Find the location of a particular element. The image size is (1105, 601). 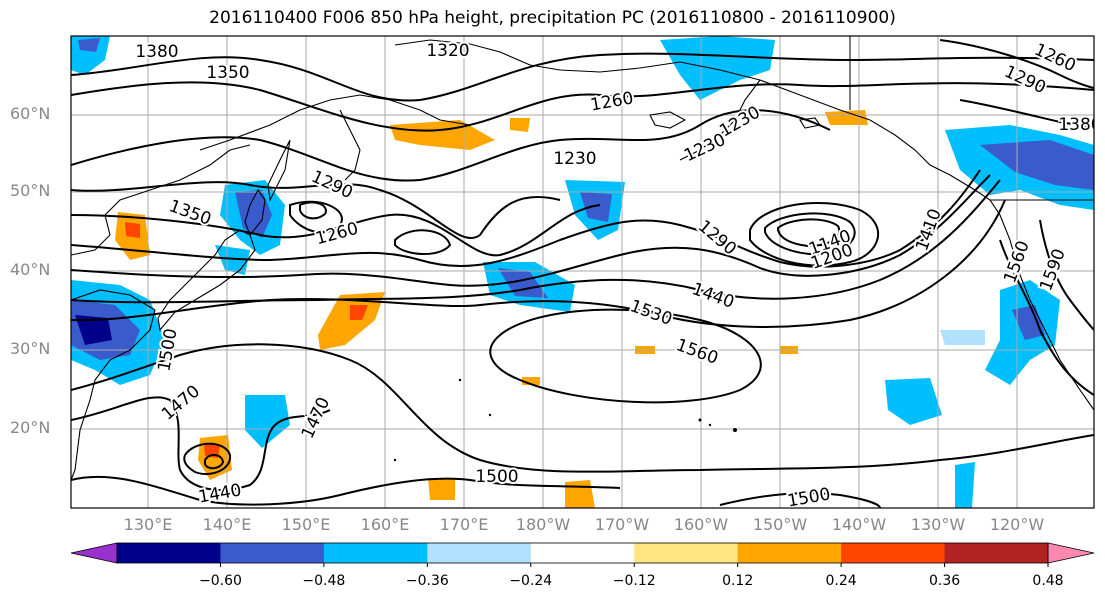

latitude-label: 40°N is located at coordinates (30, 269).